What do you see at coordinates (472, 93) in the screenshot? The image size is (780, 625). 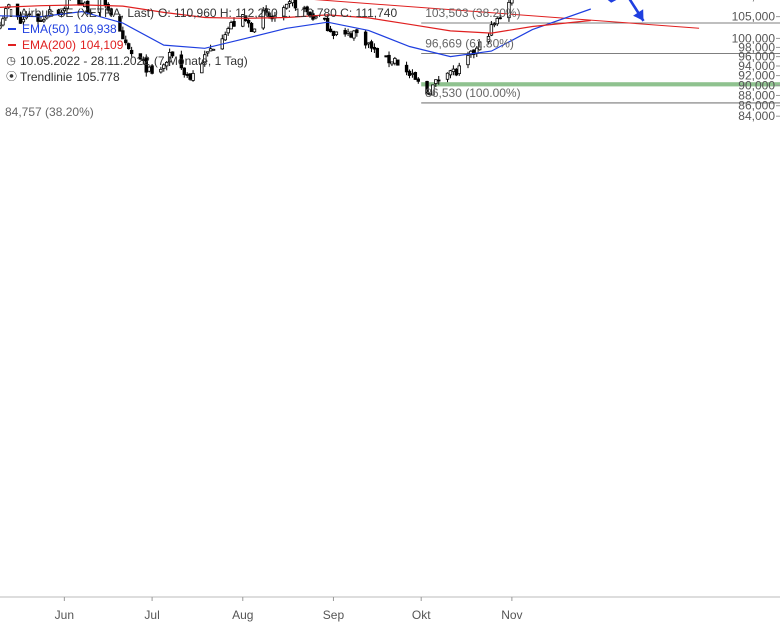 I see `fib-level-label: 86,530 (100.00%)` at bounding box center [472, 93].